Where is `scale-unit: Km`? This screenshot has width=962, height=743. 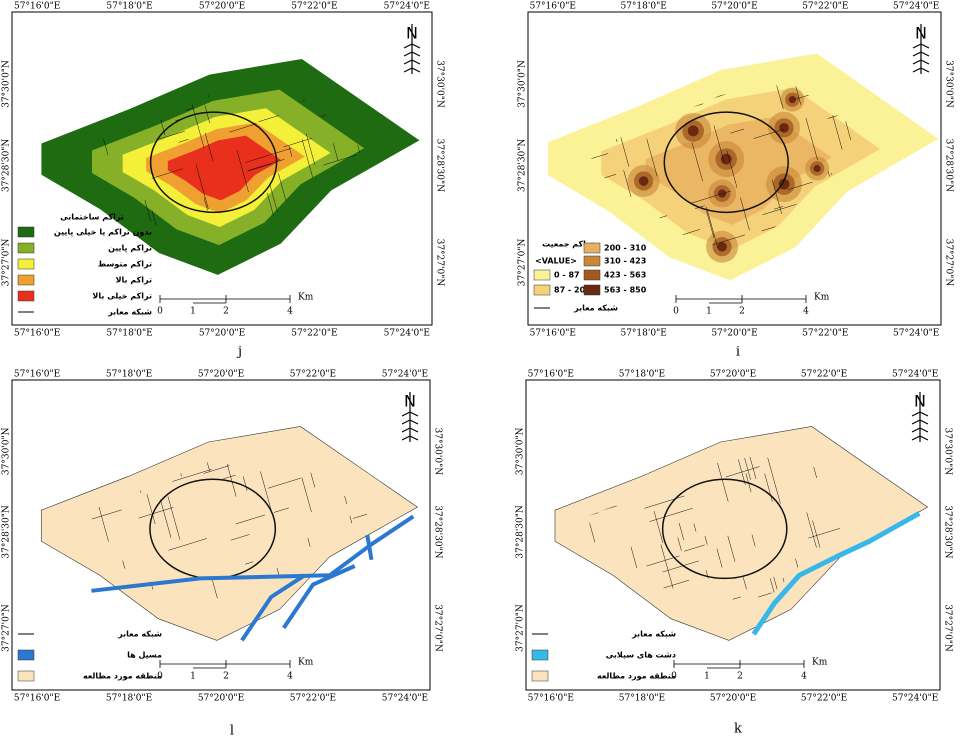 scale-unit: Km is located at coordinates (306, 663).